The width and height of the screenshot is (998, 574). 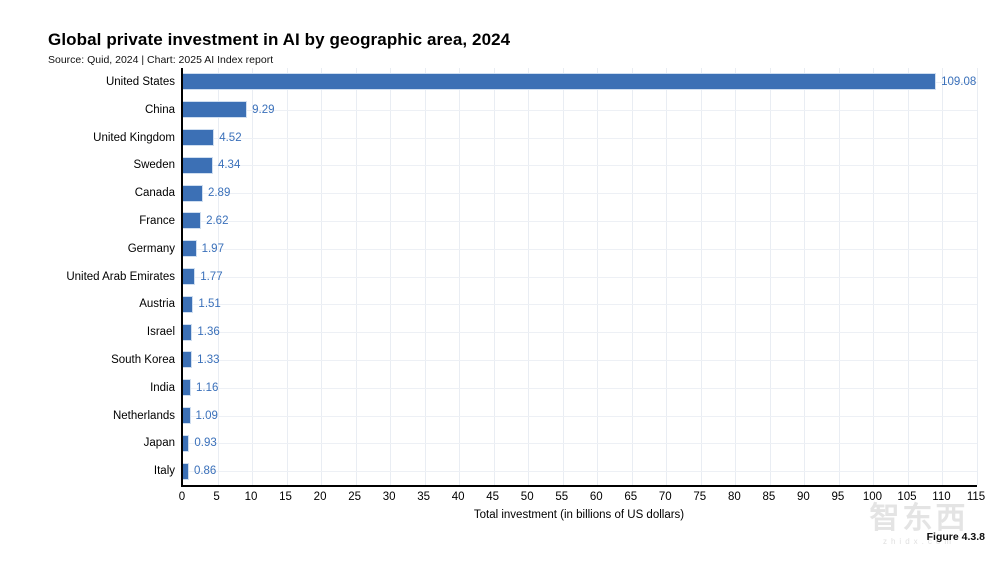 What do you see at coordinates (212, 248) in the screenshot?
I see `value-label-germany: 1.97` at bounding box center [212, 248].